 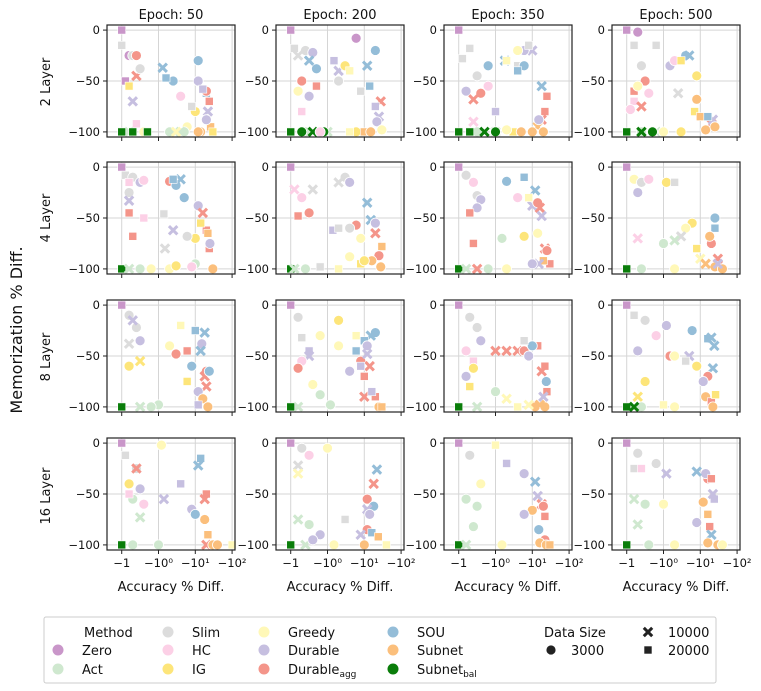 What do you see at coordinates (393, 669) in the screenshot?
I see `legend-marker-subnet_bal` at bounding box center [393, 669].